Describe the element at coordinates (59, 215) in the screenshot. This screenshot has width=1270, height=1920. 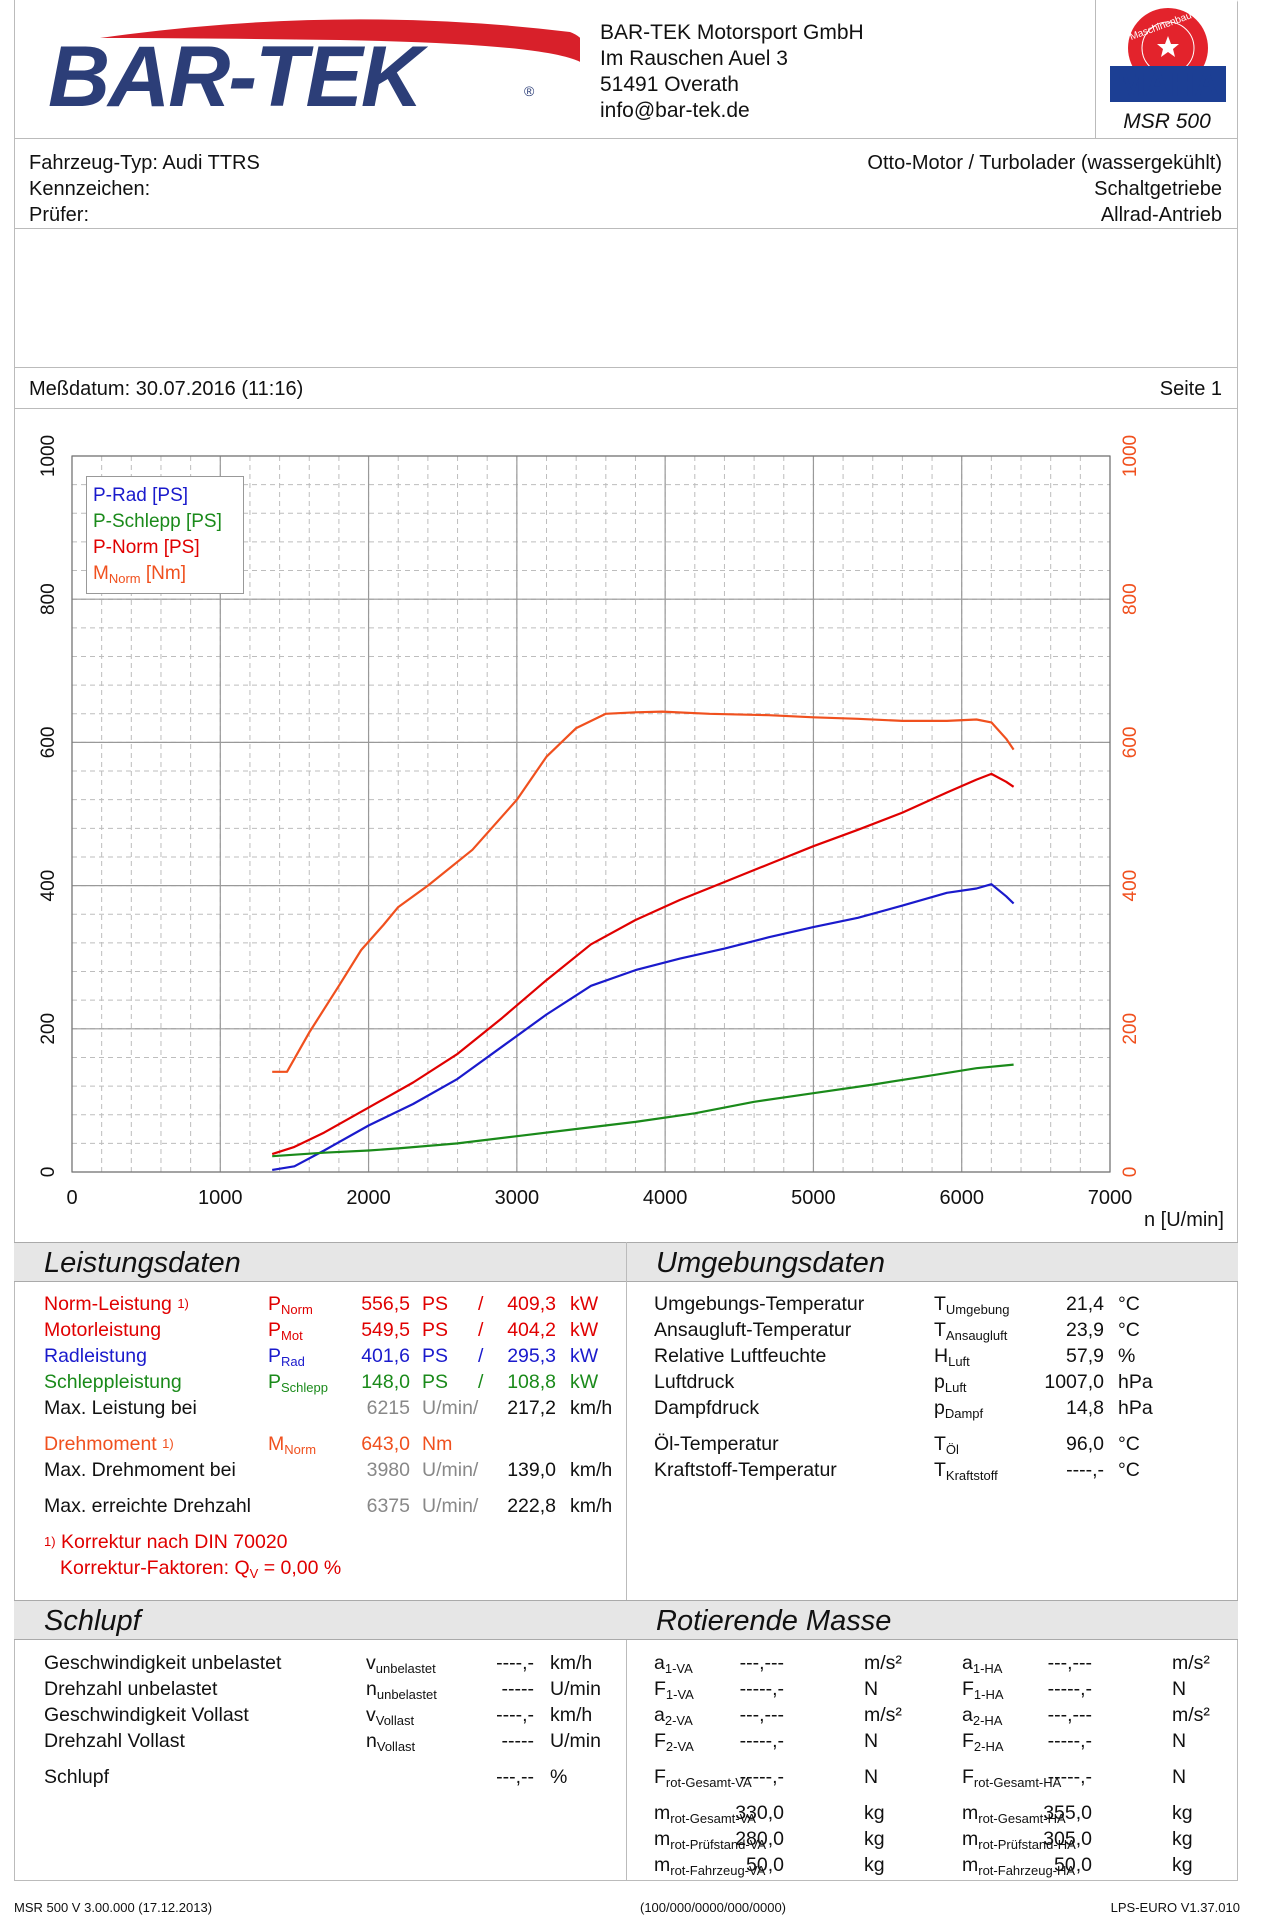
I see `inspector: Prüfer:` at that location.